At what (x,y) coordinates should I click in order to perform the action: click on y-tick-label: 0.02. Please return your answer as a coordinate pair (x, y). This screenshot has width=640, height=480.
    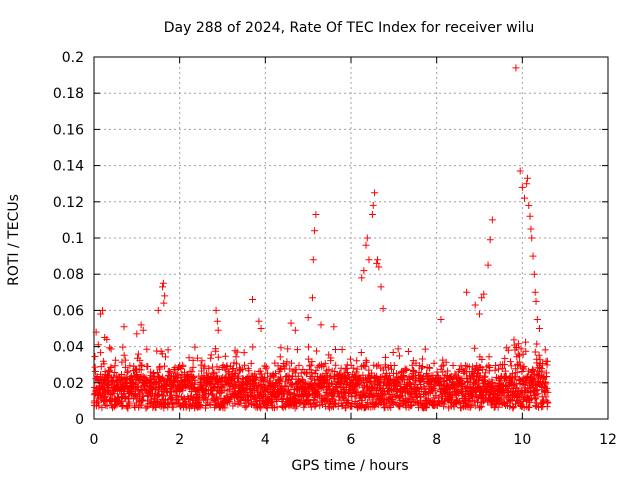
    Looking at the image, I should click on (68, 384).